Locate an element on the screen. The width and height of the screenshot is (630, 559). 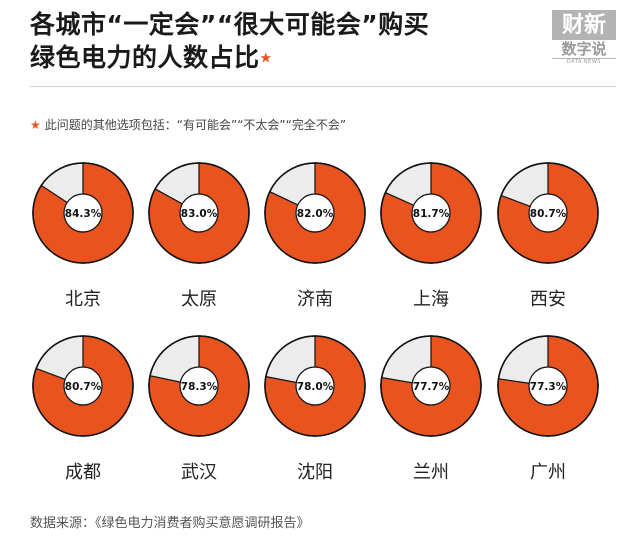
data-label: 77.3% is located at coordinates (548, 387).